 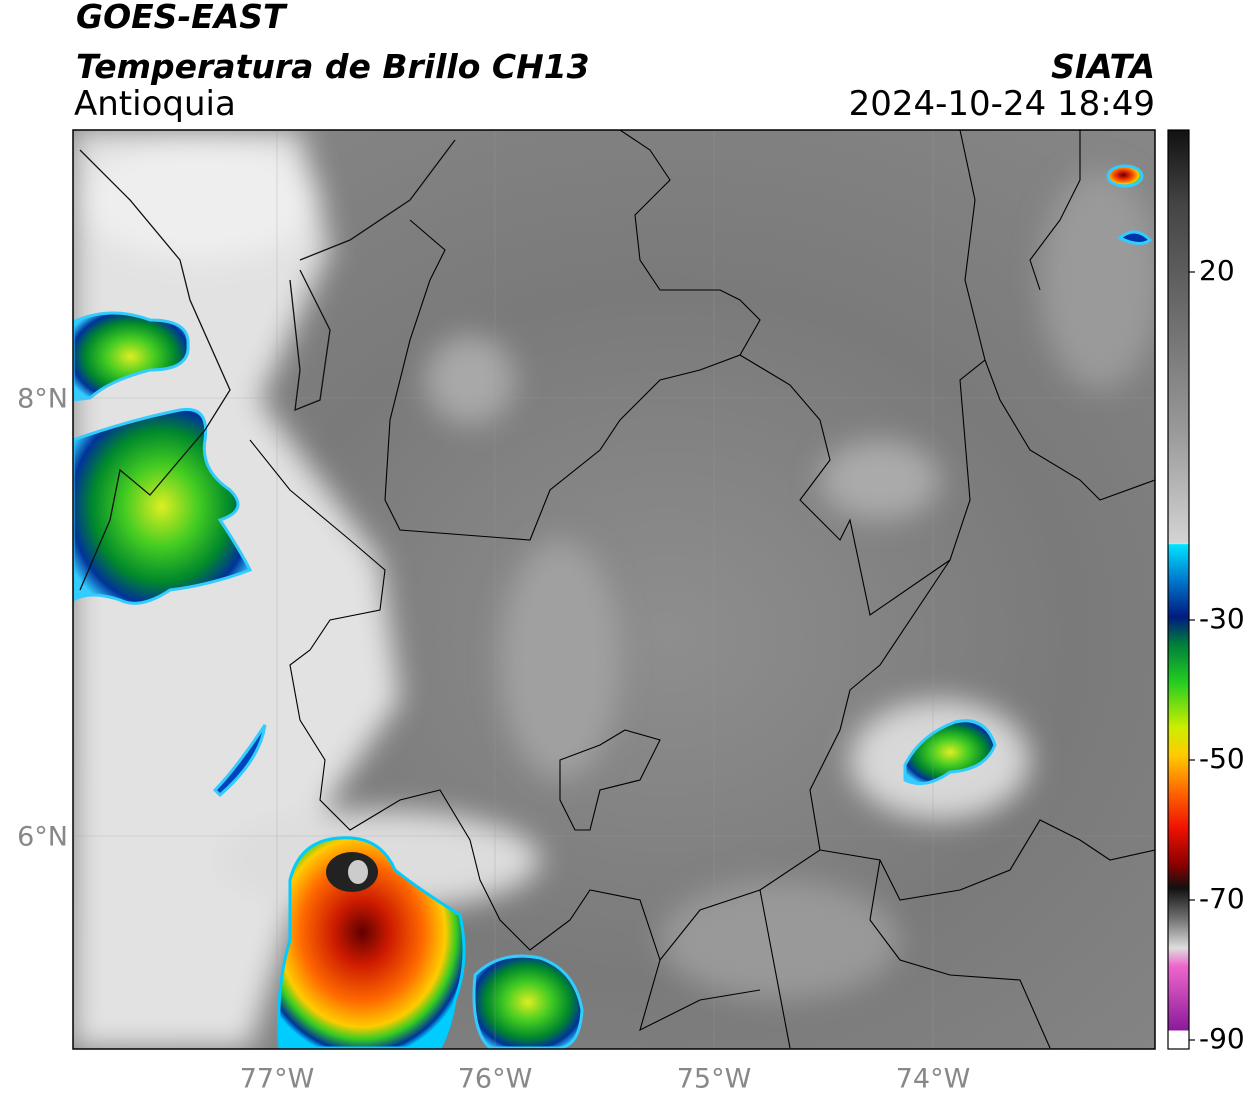 What do you see at coordinates (371, 942) in the screenshot?
I see `storm` at bounding box center [371, 942].